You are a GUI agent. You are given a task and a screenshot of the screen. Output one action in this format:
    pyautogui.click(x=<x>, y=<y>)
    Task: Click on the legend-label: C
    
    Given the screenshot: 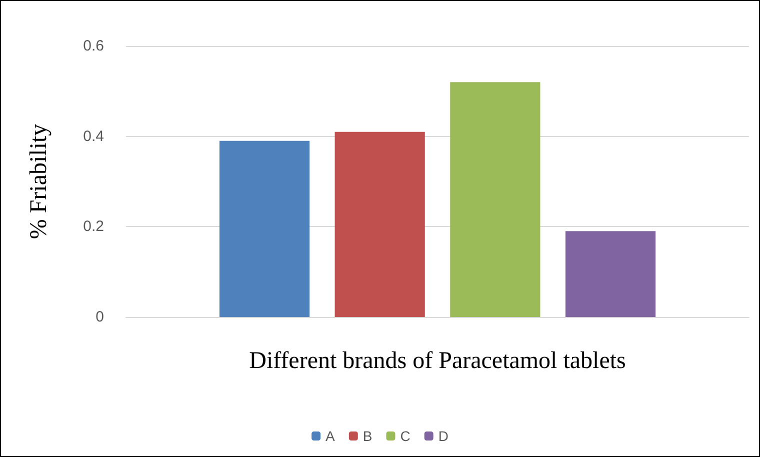 What is the action you would take?
    pyautogui.click(x=405, y=436)
    